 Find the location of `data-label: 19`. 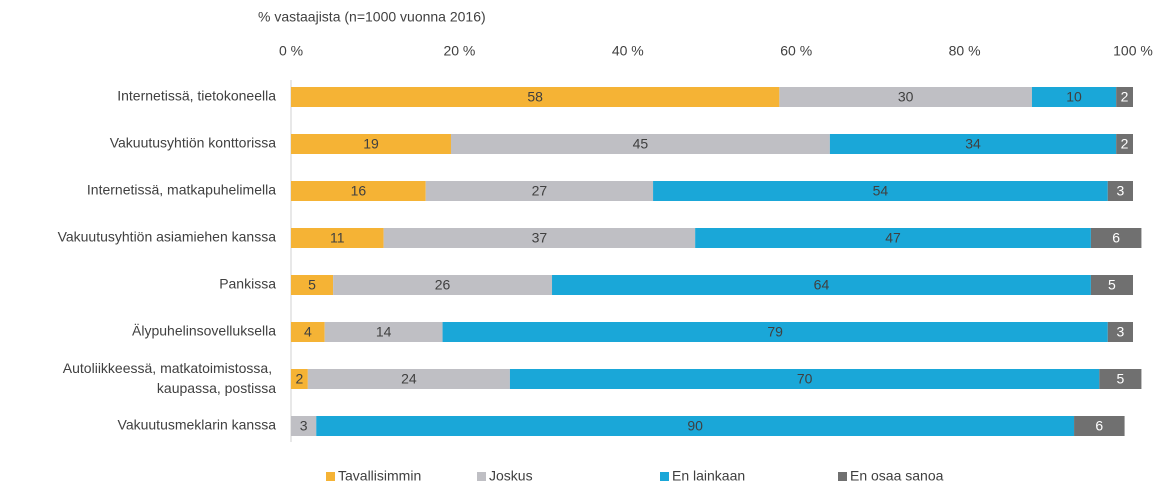

data-label: 19 is located at coordinates (371, 144).